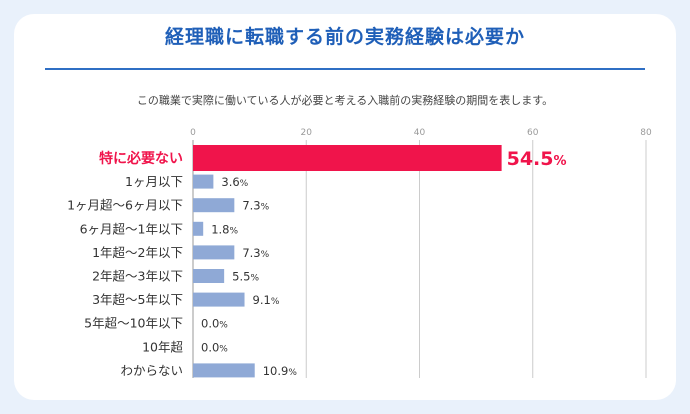  Describe the element at coordinates (280, 371) in the screenshot. I see `data-label: 10.9%` at that location.